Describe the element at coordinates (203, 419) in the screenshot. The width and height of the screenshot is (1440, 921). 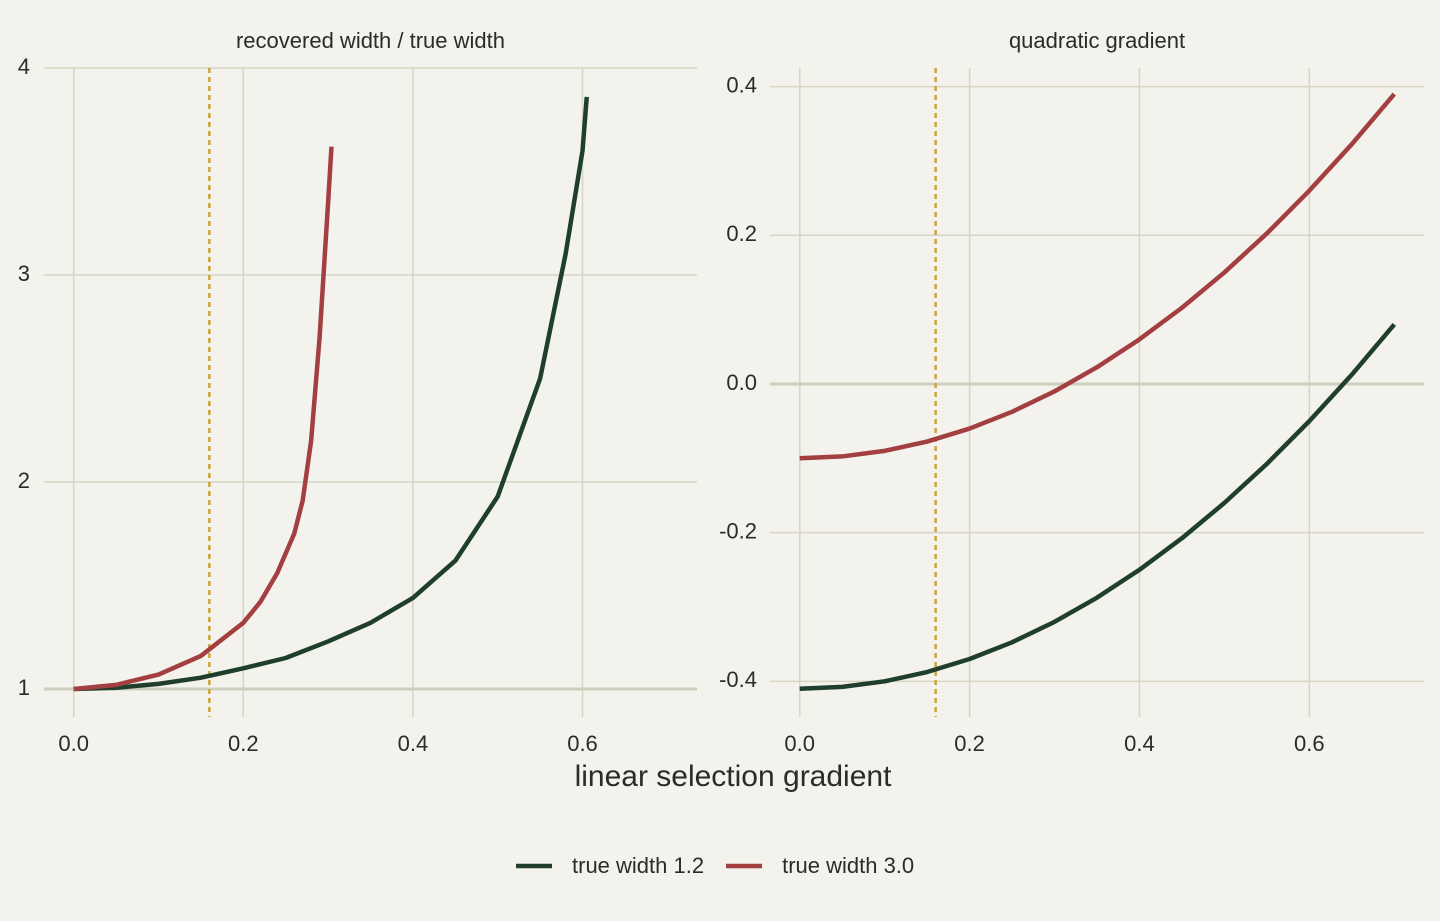
I see `line-series` at that location.